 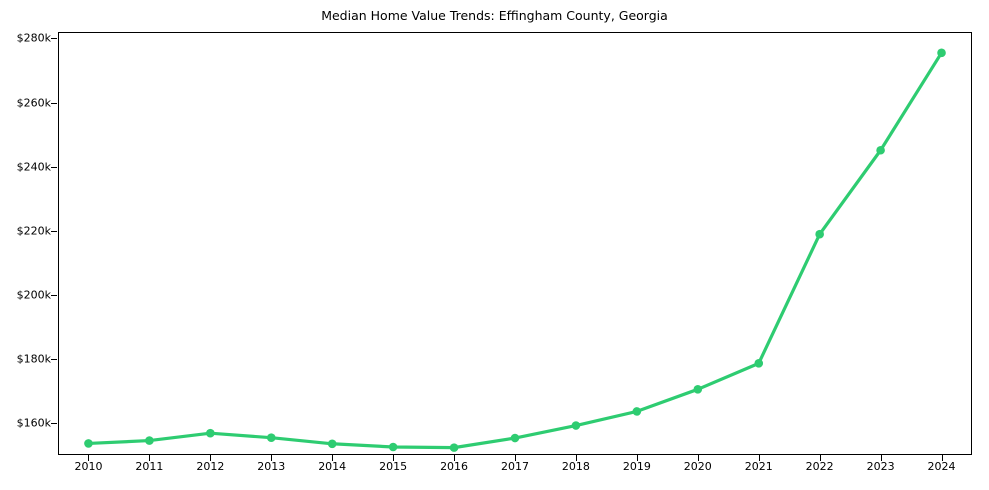 What do you see at coordinates (28, 245) in the screenshot?
I see `y-axis-tick-labels: $160k $180k $200k $220k $240k $260k $280k` at bounding box center [28, 245].